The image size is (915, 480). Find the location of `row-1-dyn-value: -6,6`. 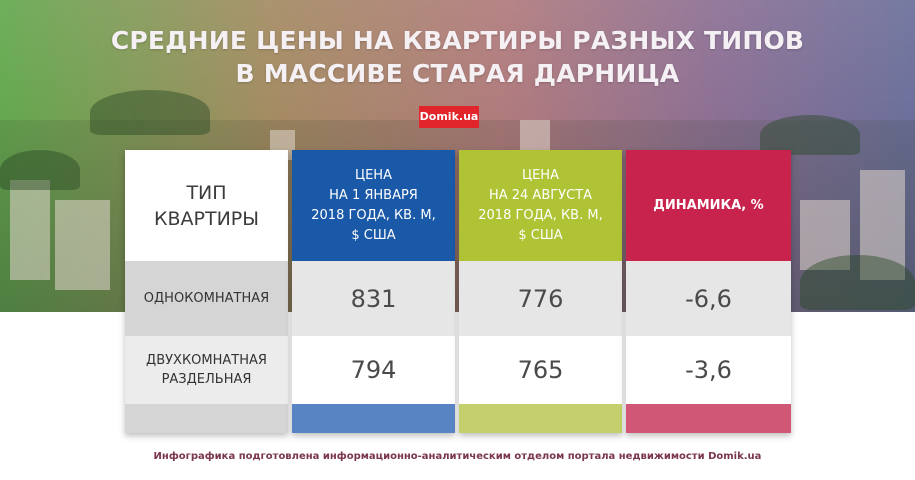

row-1-dyn-value: -6,6 is located at coordinates (708, 298).